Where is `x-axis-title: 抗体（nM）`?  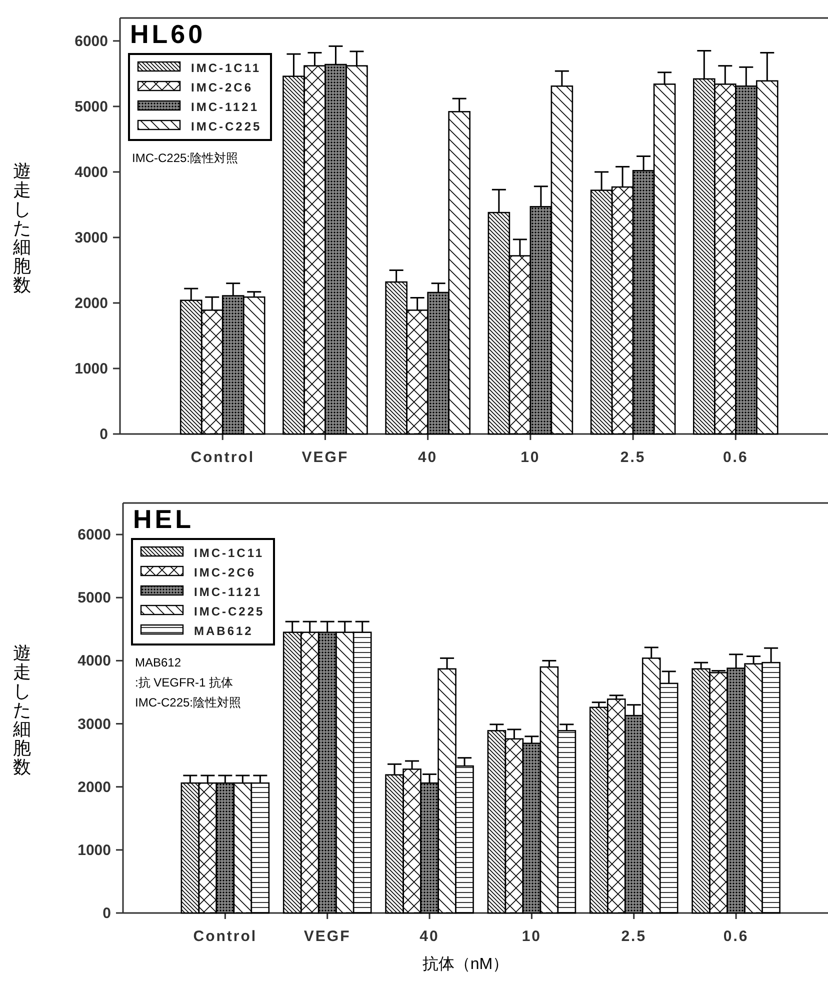
x-axis-title: 抗体（nM） is located at coordinates (465, 964).